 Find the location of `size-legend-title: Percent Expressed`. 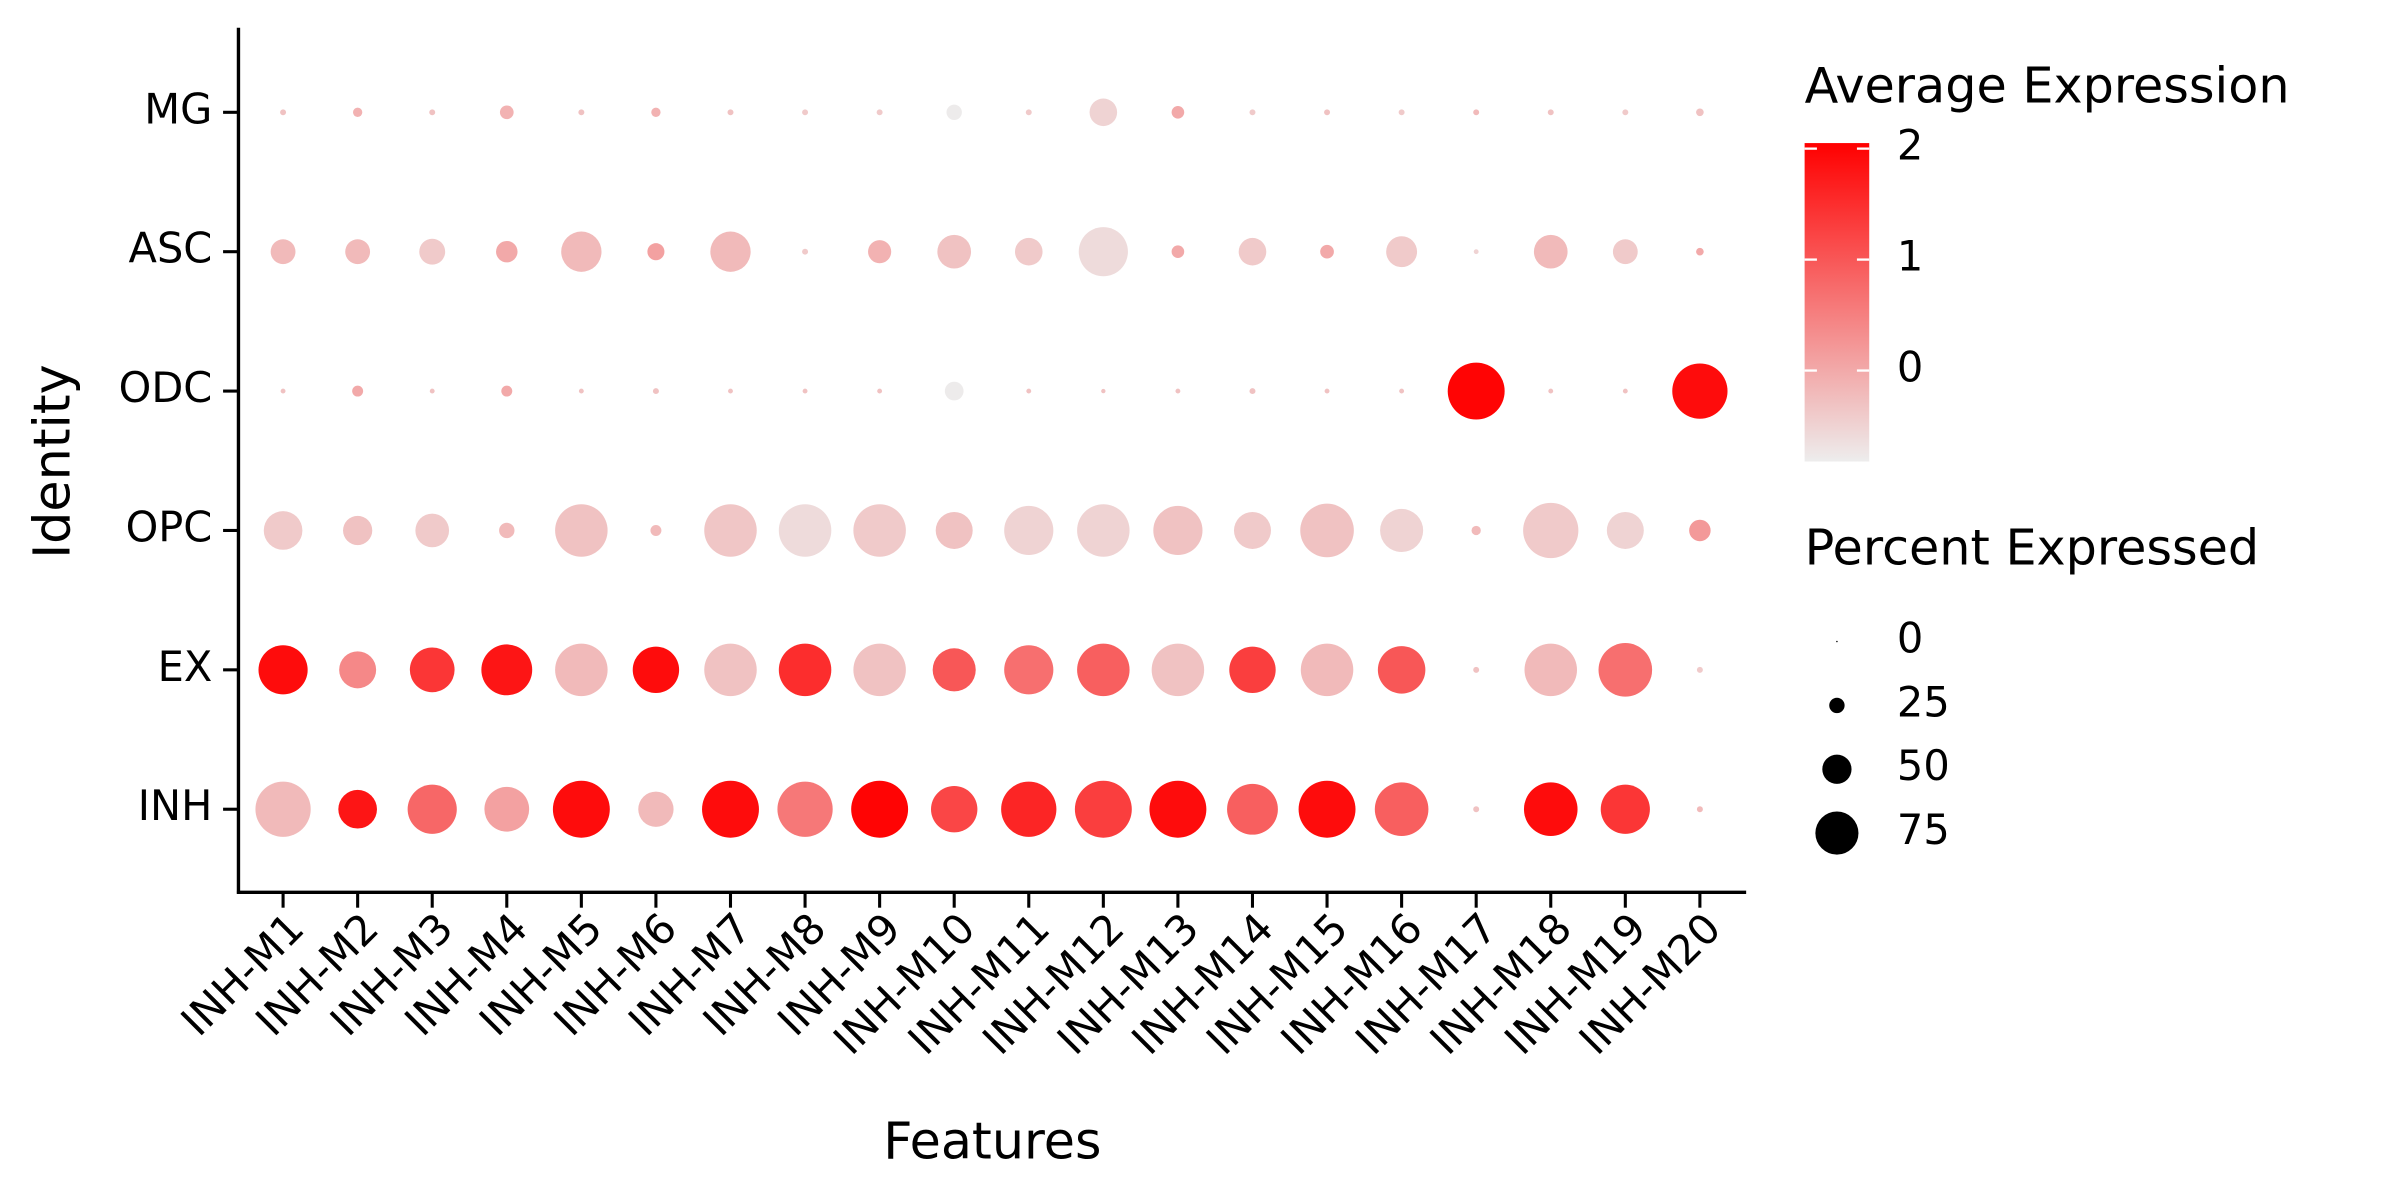

size-legend-title: Percent Expressed is located at coordinates (2032, 547).